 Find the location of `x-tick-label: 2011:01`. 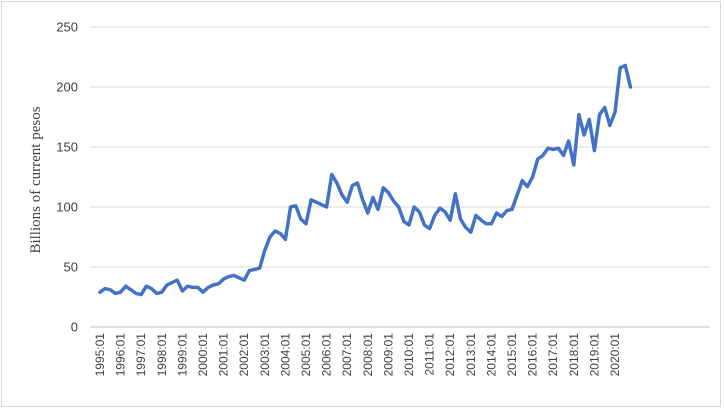

x-tick-label: 2011:01 is located at coordinates (430, 354).